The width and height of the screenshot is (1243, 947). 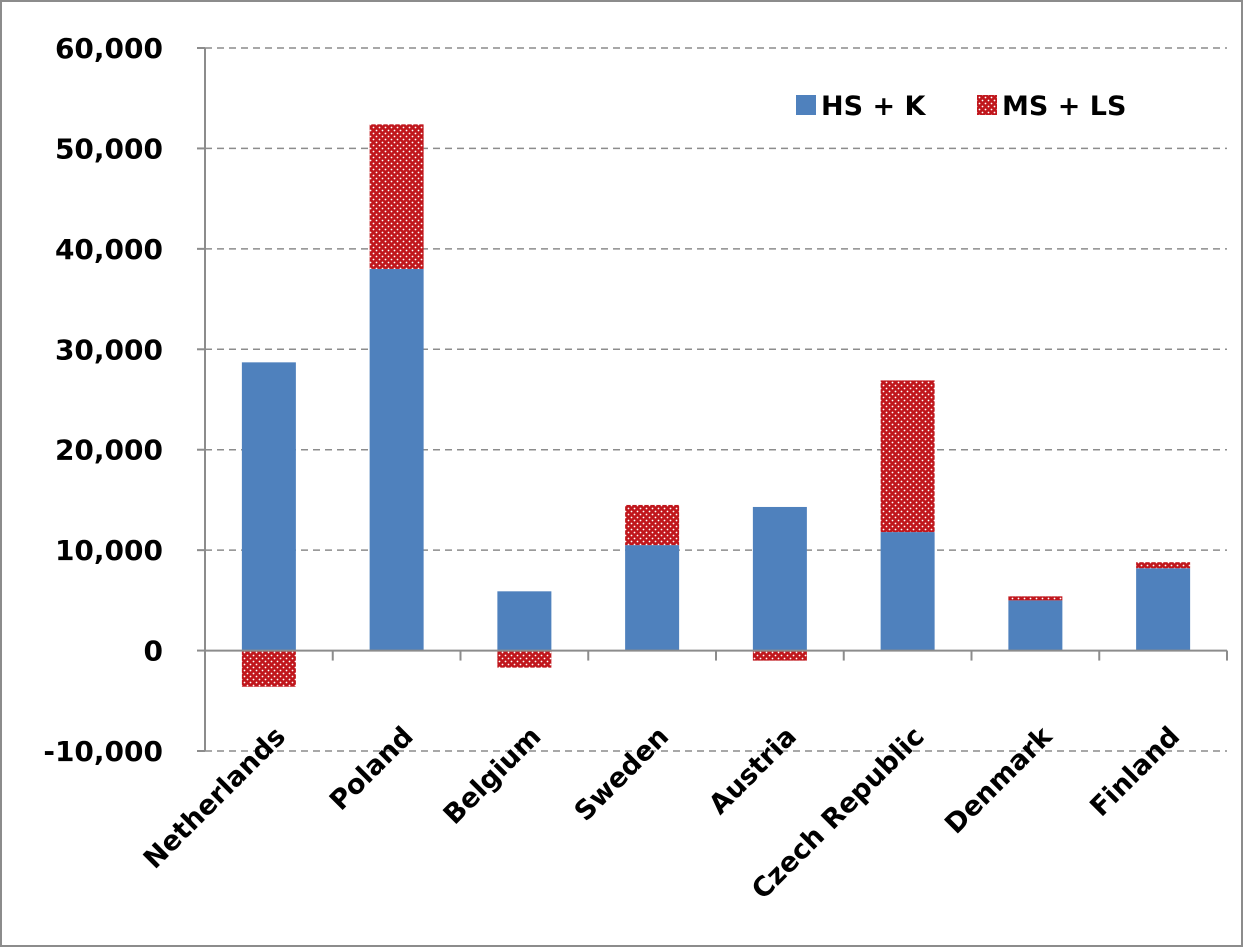 I want to click on y-tick-label: 50,000, so click(x=109, y=148).